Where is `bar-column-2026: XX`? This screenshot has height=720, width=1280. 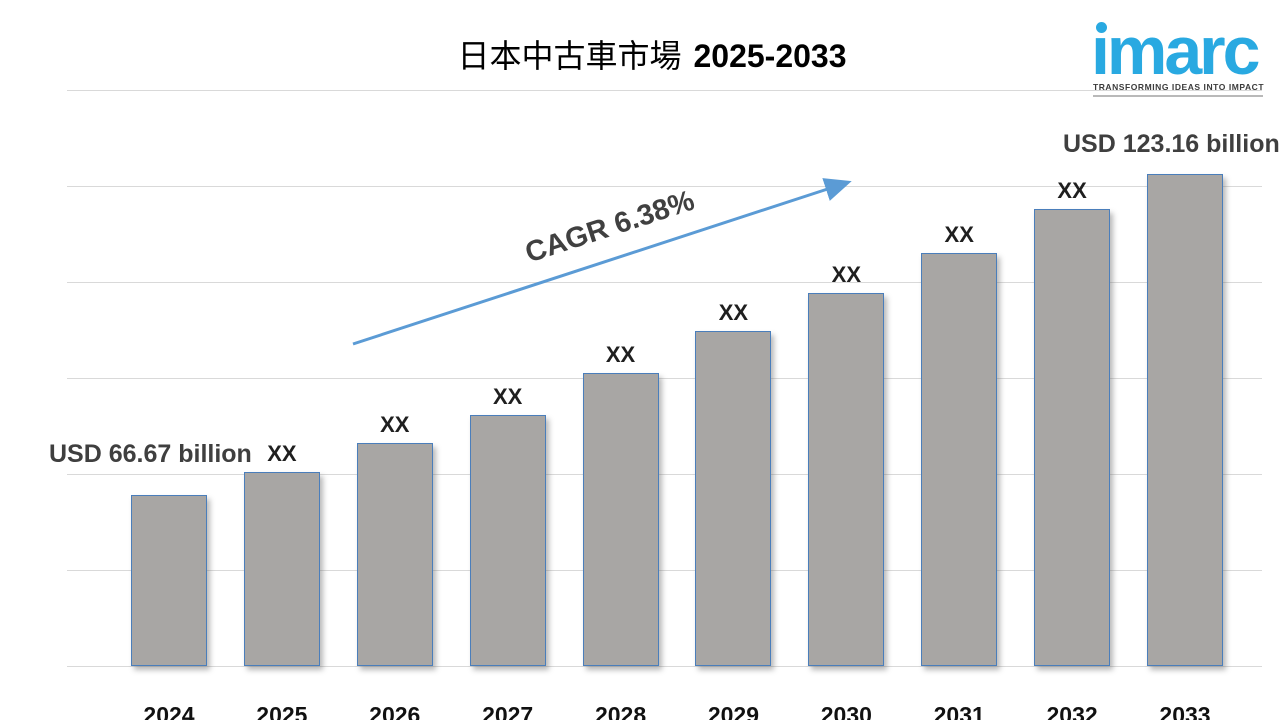
bar-column-2026: XX is located at coordinates (394, 539).